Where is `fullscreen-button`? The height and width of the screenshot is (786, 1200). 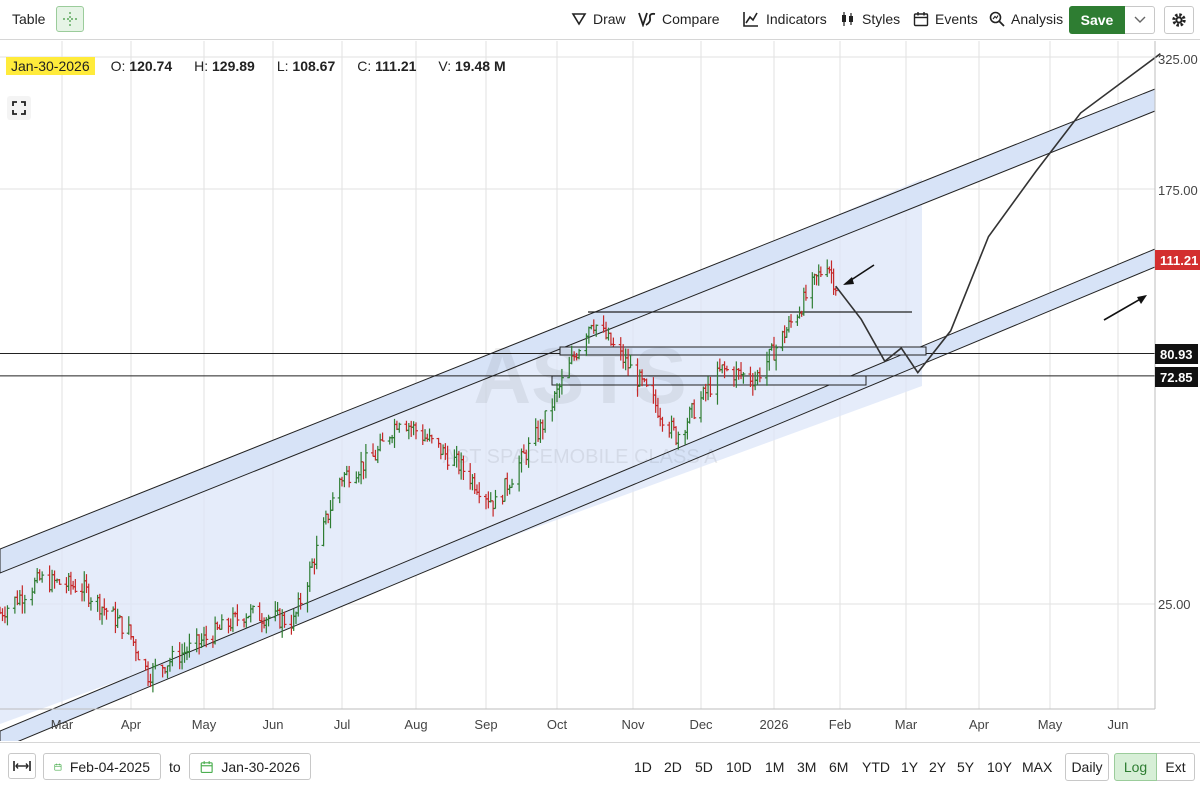 fullscreen-button is located at coordinates (19, 108).